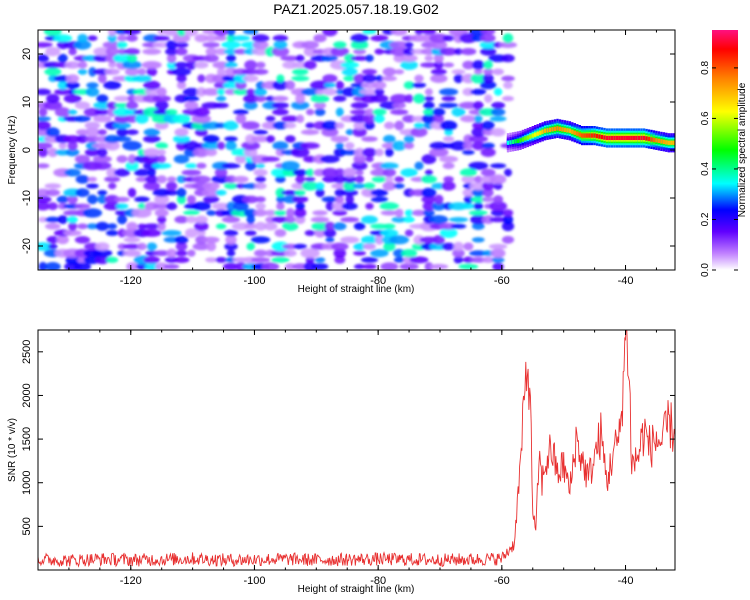 The image size is (750, 600). What do you see at coordinates (27, 198) in the screenshot?
I see `y-tick-label: -10` at bounding box center [27, 198].